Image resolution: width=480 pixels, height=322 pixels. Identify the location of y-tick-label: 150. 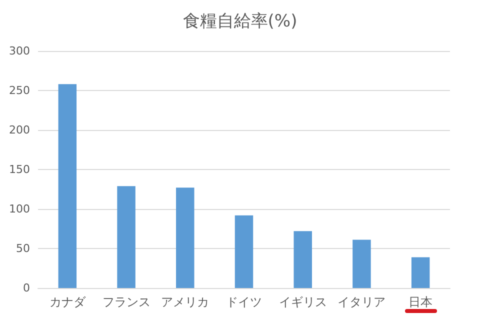
(19, 169).